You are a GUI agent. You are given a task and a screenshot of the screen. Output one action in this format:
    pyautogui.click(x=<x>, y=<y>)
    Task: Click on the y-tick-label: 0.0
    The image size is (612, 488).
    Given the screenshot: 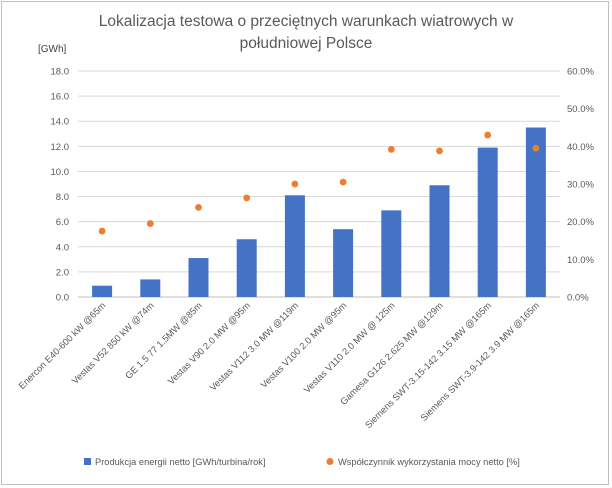 What is the action you would take?
    pyautogui.click(x=62, y=298)
    